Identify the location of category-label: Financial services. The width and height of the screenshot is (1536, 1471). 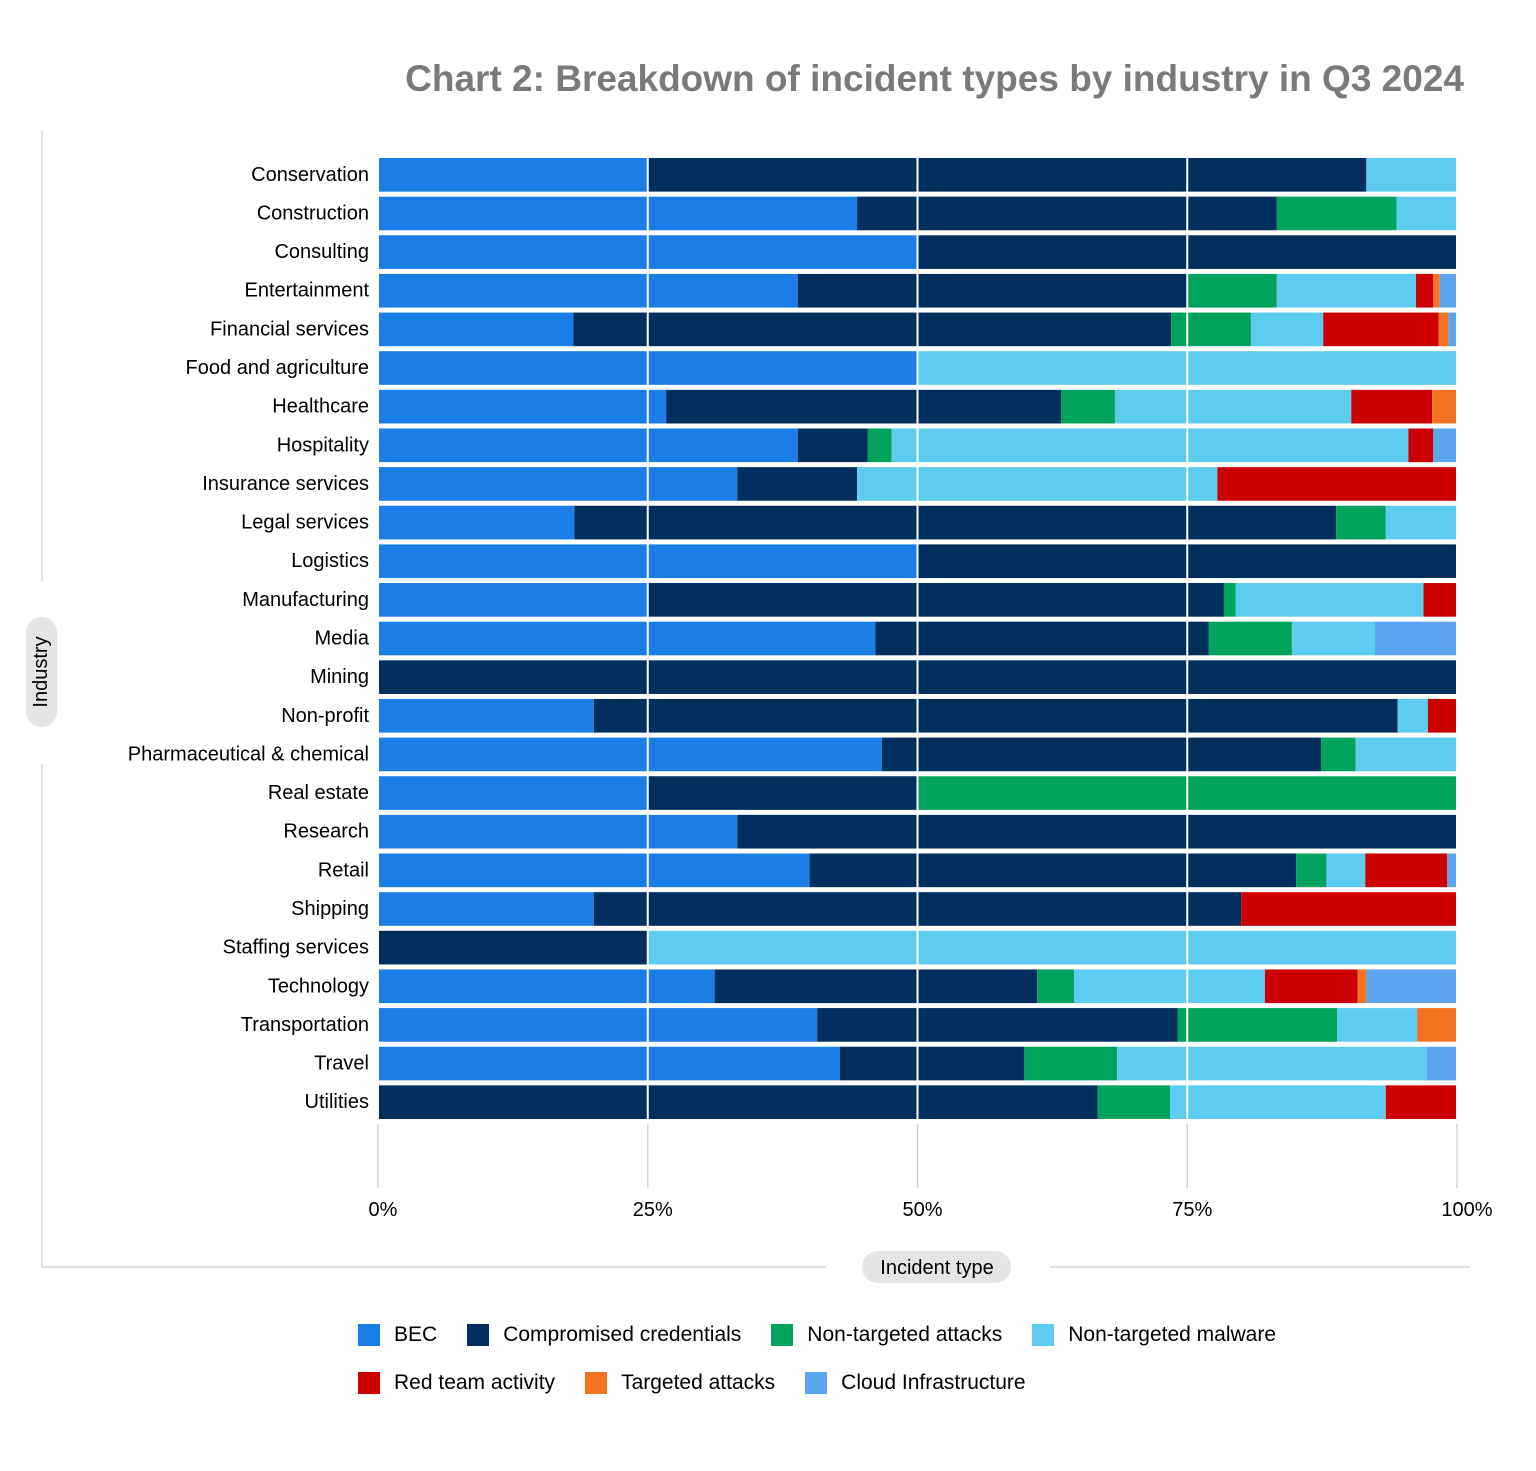
(289, 329).